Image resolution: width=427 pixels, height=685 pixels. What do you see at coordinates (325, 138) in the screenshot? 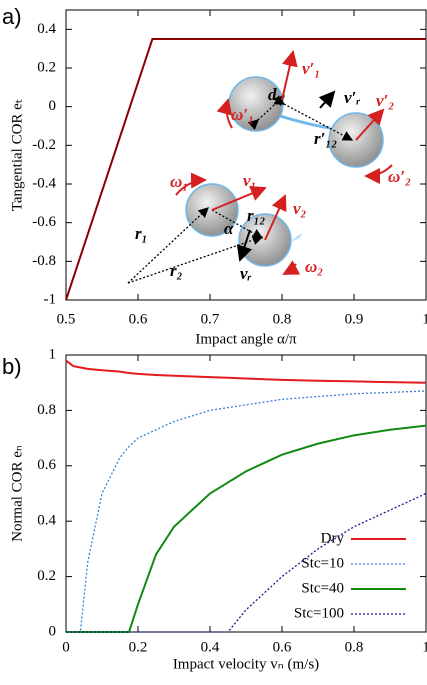
I see `annotation: r′₁₂` at bounding box center [325, 138].